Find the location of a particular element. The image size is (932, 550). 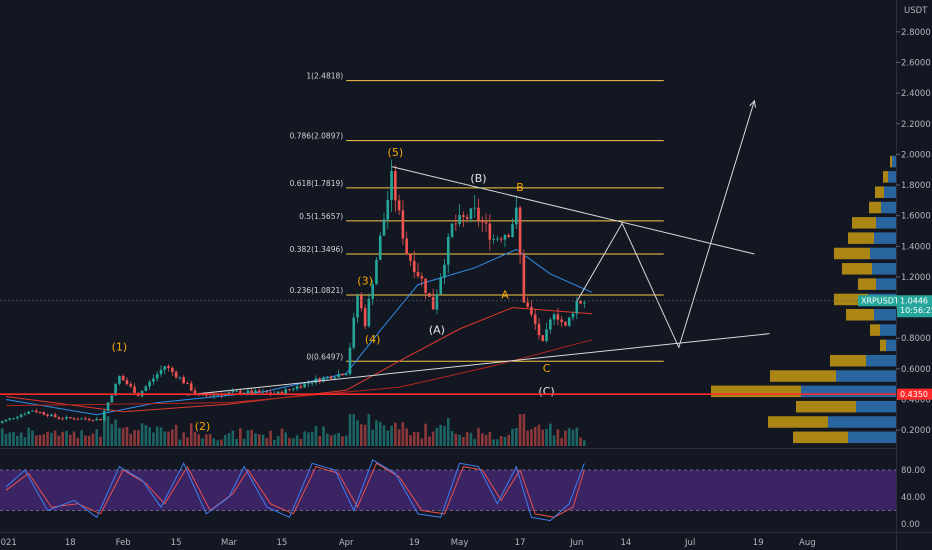

projection-path is located at coordinates (665, 224).